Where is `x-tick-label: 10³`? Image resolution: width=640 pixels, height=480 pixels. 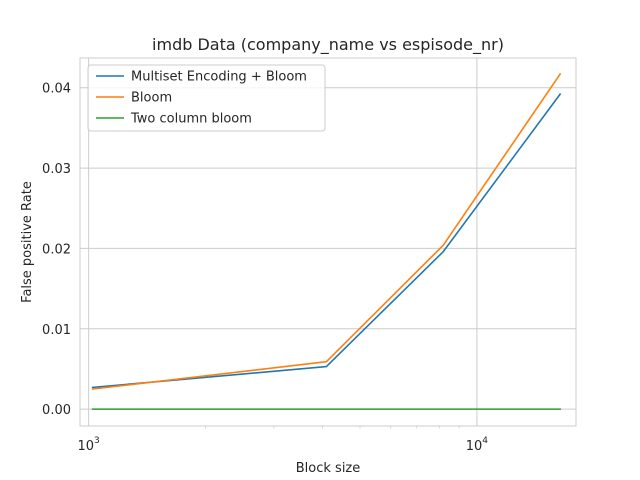 x-tick-label: 10³ is located at coordinates (89, 445).